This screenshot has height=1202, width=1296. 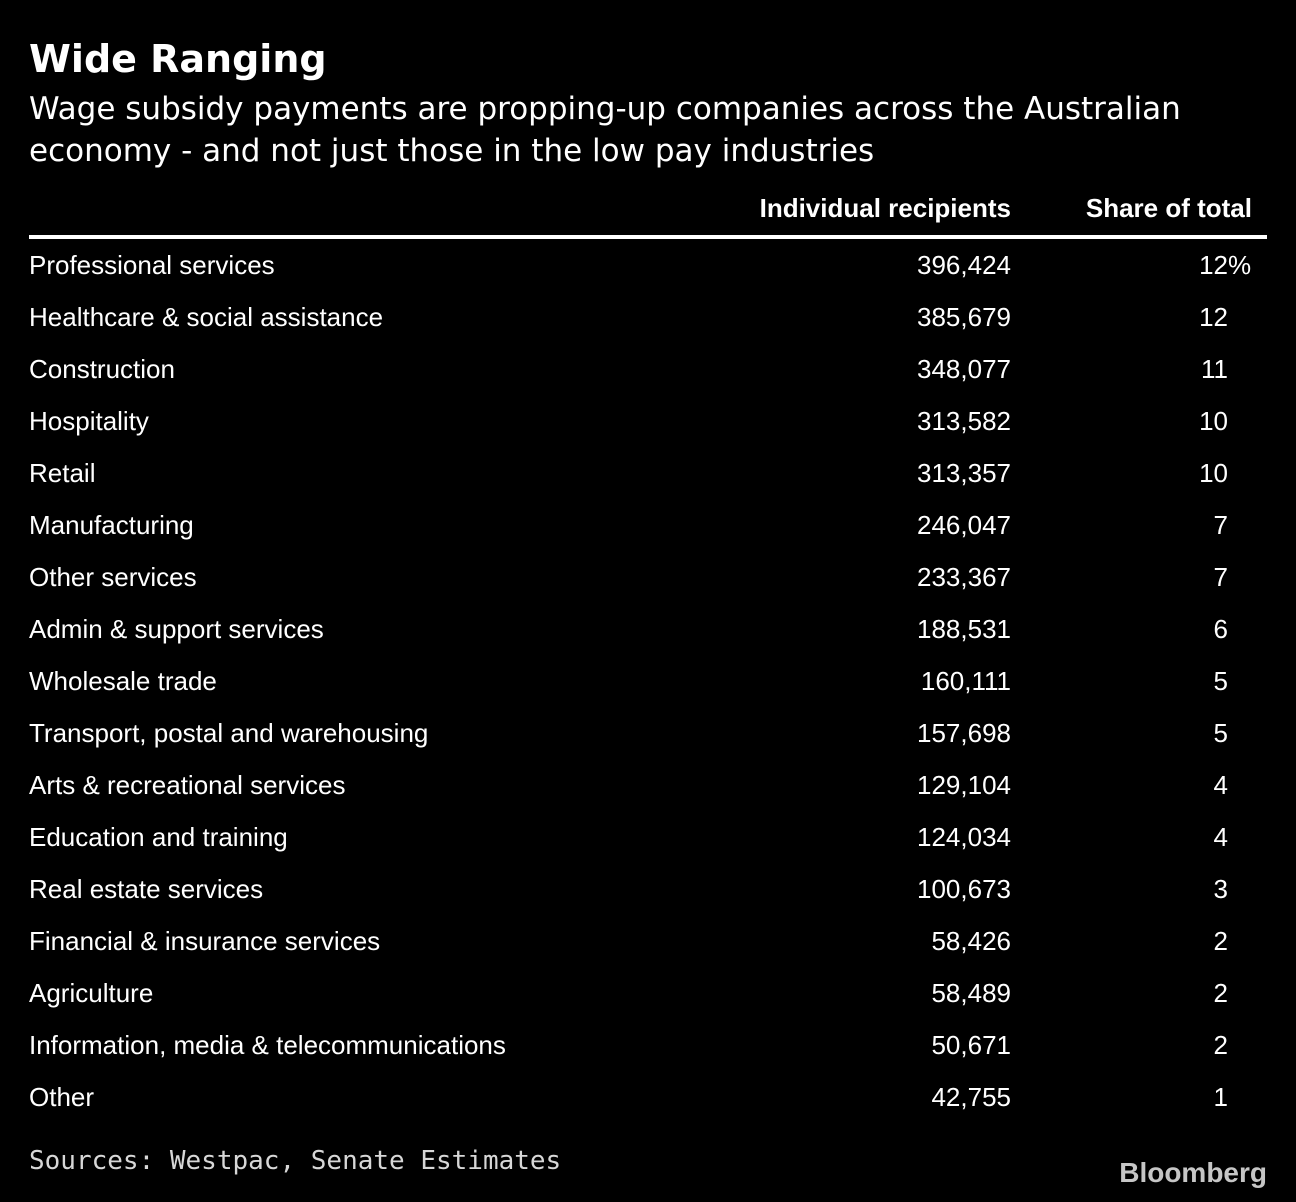 I want to click on table-row: Other services 233,367 7, so click(x=648, y=577).